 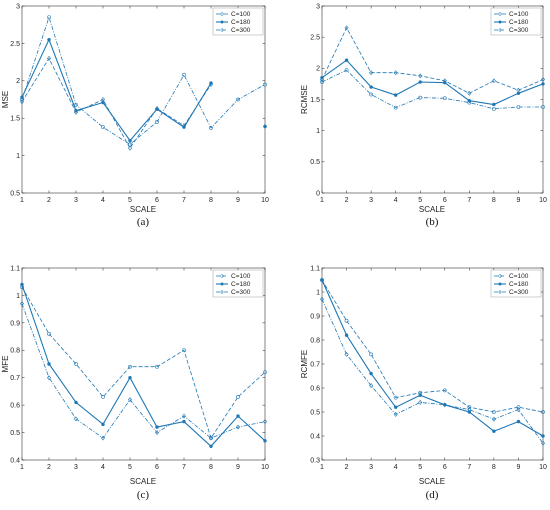 I want to click on y-tick-label: 1.1, so click(x=15, y=268).